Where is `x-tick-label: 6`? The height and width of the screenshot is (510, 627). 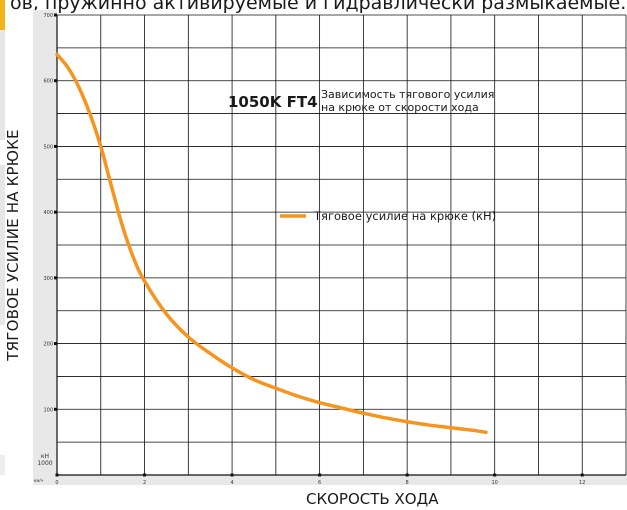
x-tick-label: 6 is located at coordinates (319, 483).